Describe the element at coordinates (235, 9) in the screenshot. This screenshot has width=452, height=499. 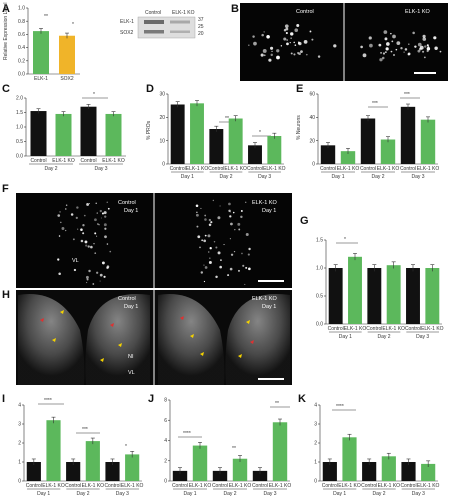
I see `panel-label-b: B` at that location.